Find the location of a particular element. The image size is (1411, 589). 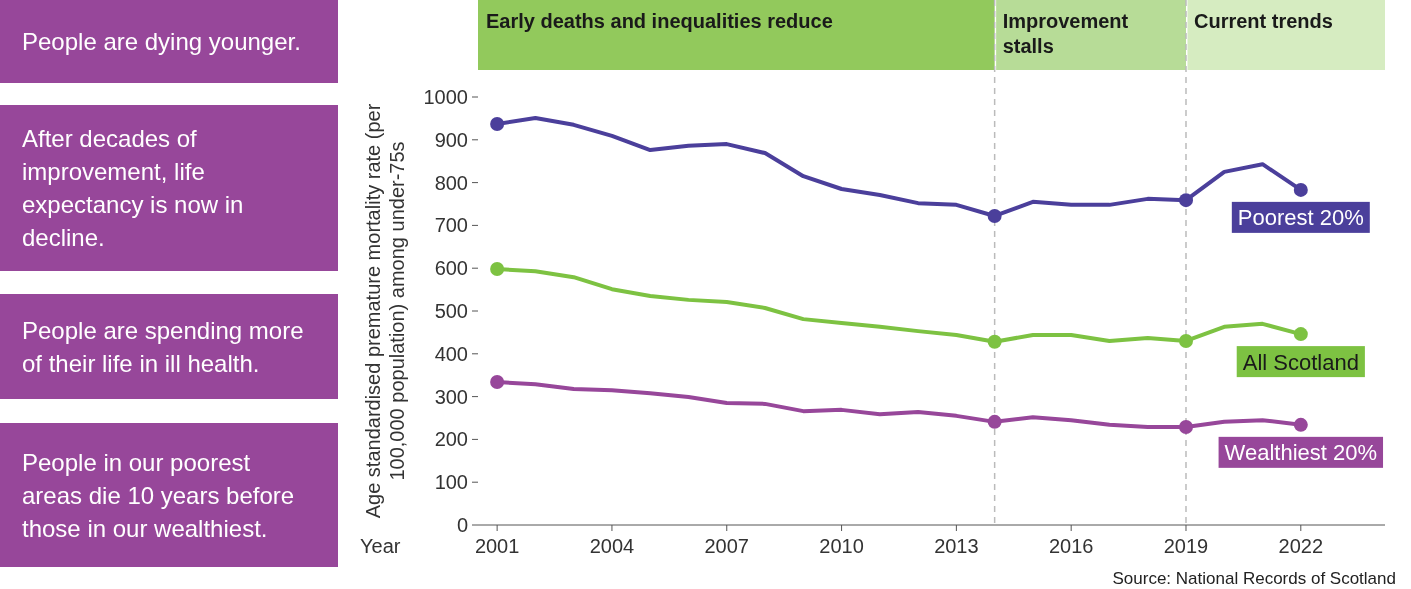

text: Improvement stalls is located at coordinates (1065, 33).